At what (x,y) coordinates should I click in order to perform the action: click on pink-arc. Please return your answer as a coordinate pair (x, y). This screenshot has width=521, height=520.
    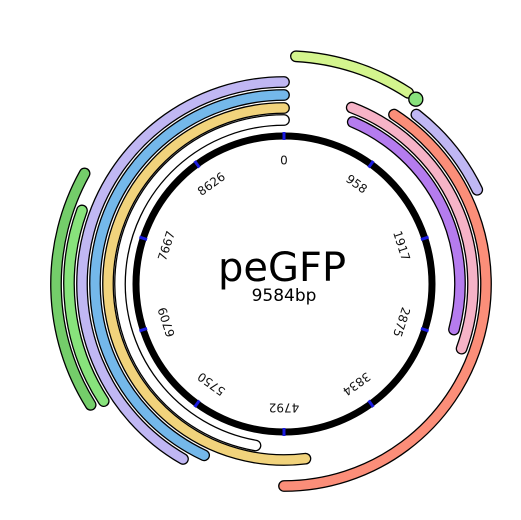
    Looking at the image, I should click on (412, 228).